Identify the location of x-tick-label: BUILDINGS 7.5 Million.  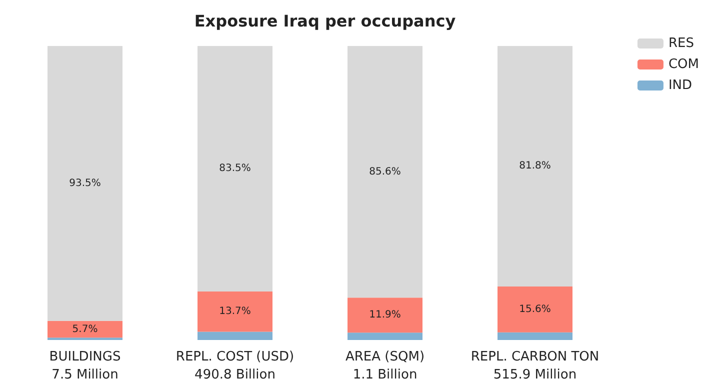
(85, 366).